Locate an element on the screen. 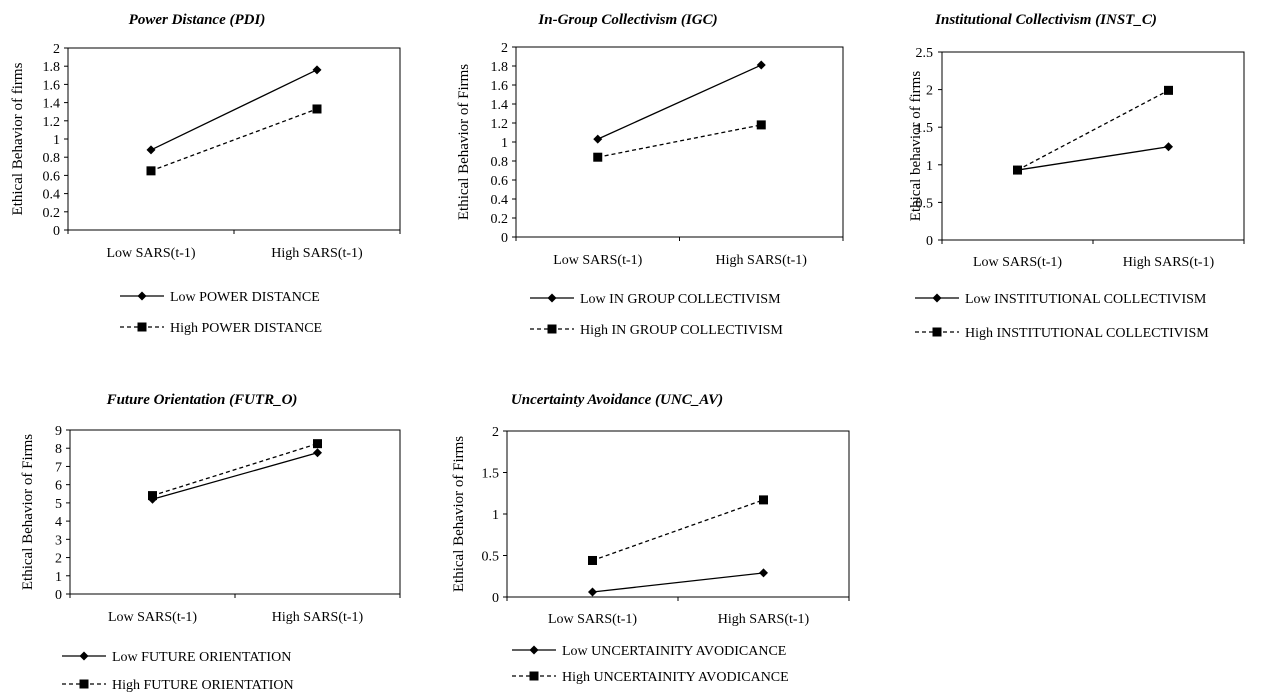 The image size is (1282, 698). y-tick-label: 9 is located at coordinates (58, 431).